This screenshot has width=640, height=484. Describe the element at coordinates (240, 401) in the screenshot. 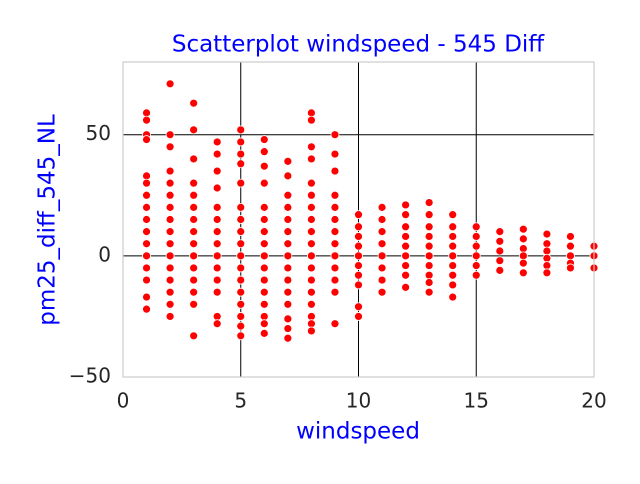

I see `x-tick-label: 5` at that location.